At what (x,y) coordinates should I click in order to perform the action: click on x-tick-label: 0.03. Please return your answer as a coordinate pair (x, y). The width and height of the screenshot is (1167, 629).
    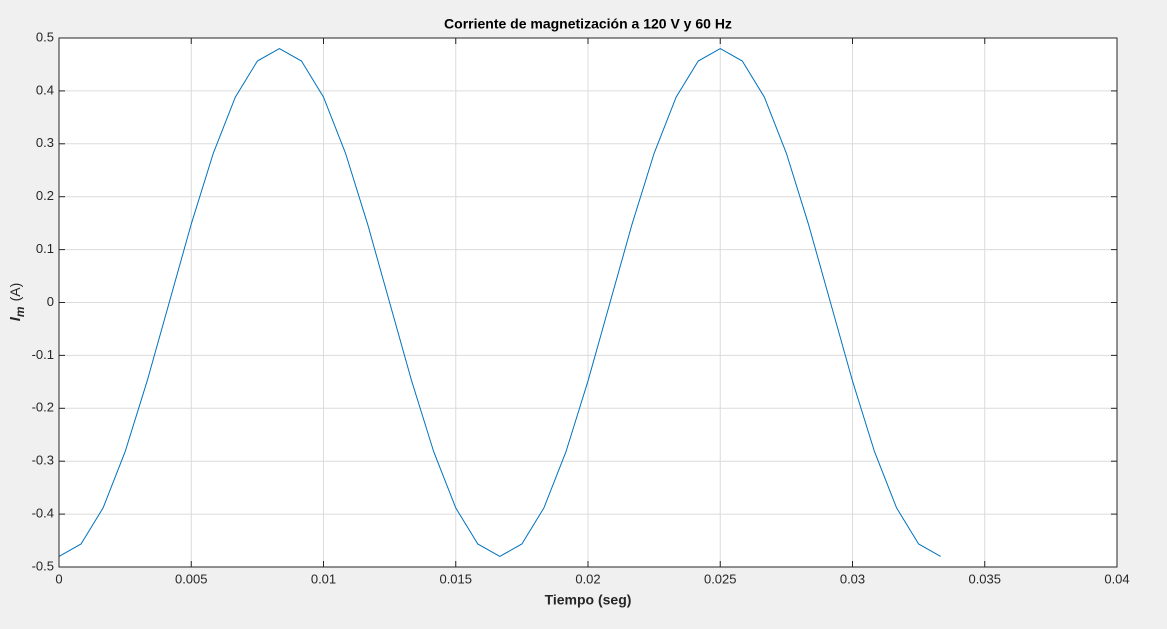
    Looking at the image, I should click on (852, 578).